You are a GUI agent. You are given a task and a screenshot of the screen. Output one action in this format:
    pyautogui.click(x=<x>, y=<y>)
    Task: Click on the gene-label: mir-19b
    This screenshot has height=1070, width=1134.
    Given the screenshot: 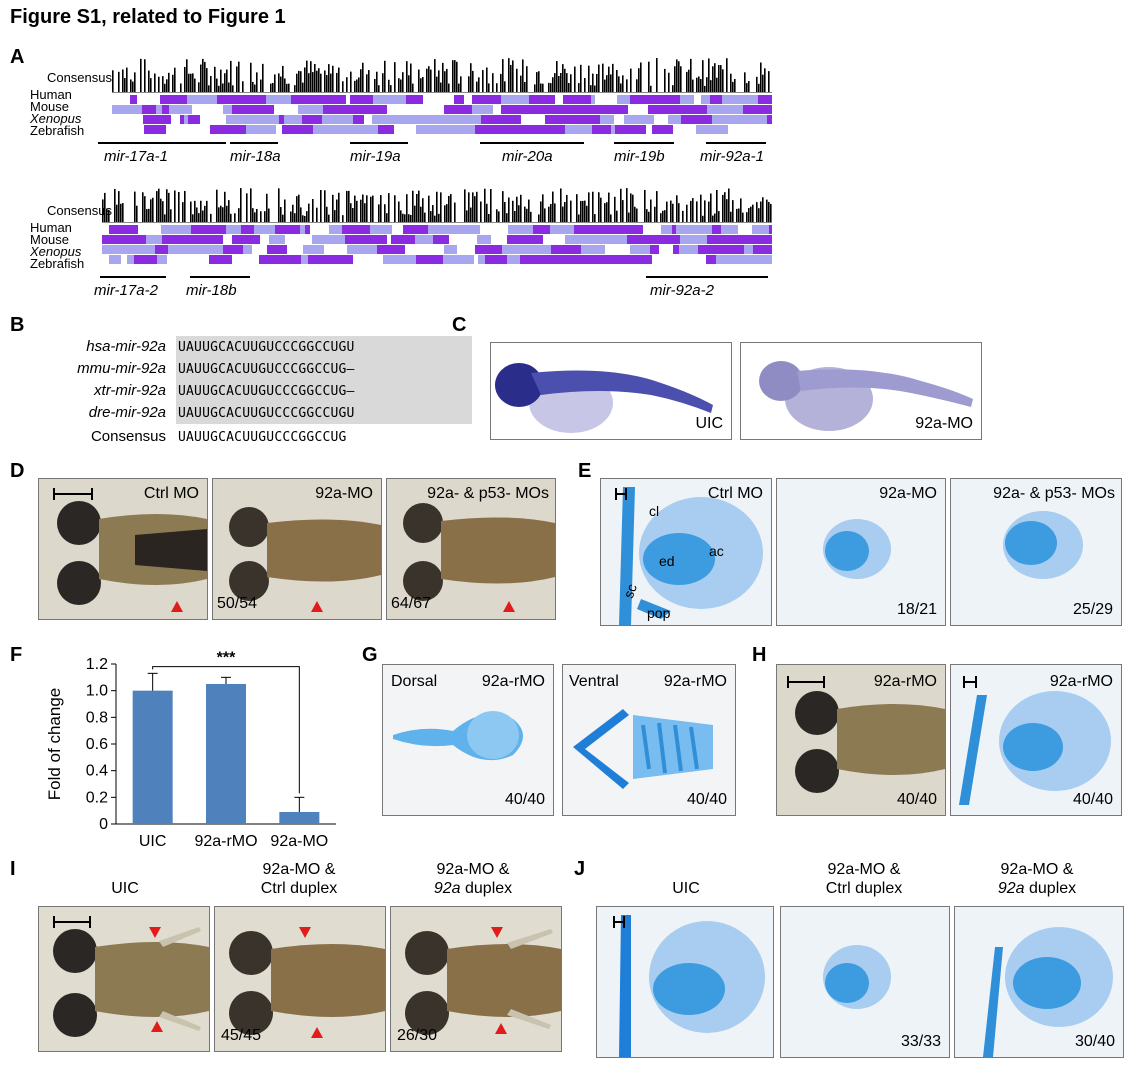 What is the action you would take?
    pyautogui.click(x=639, y=156)
    